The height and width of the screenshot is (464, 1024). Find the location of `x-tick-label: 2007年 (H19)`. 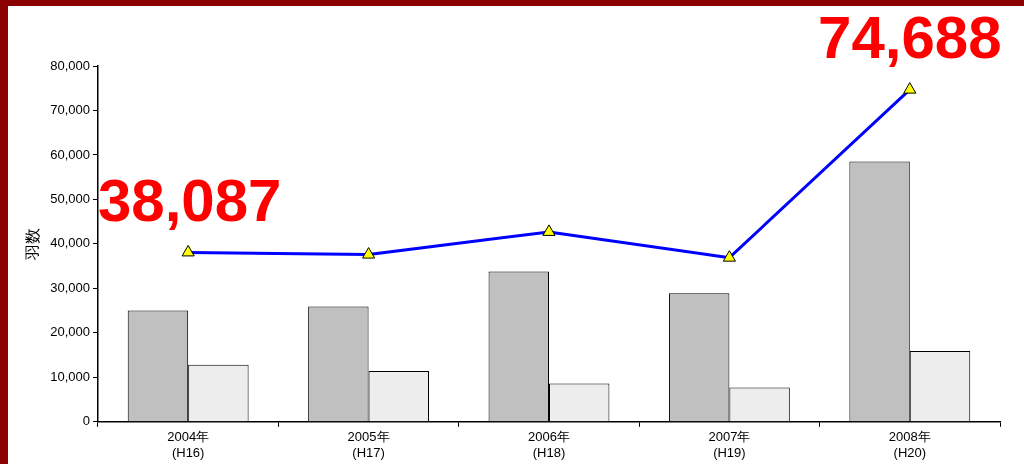

x-tick-label: 2007年 (H19) is located at coordinates (729, 444).